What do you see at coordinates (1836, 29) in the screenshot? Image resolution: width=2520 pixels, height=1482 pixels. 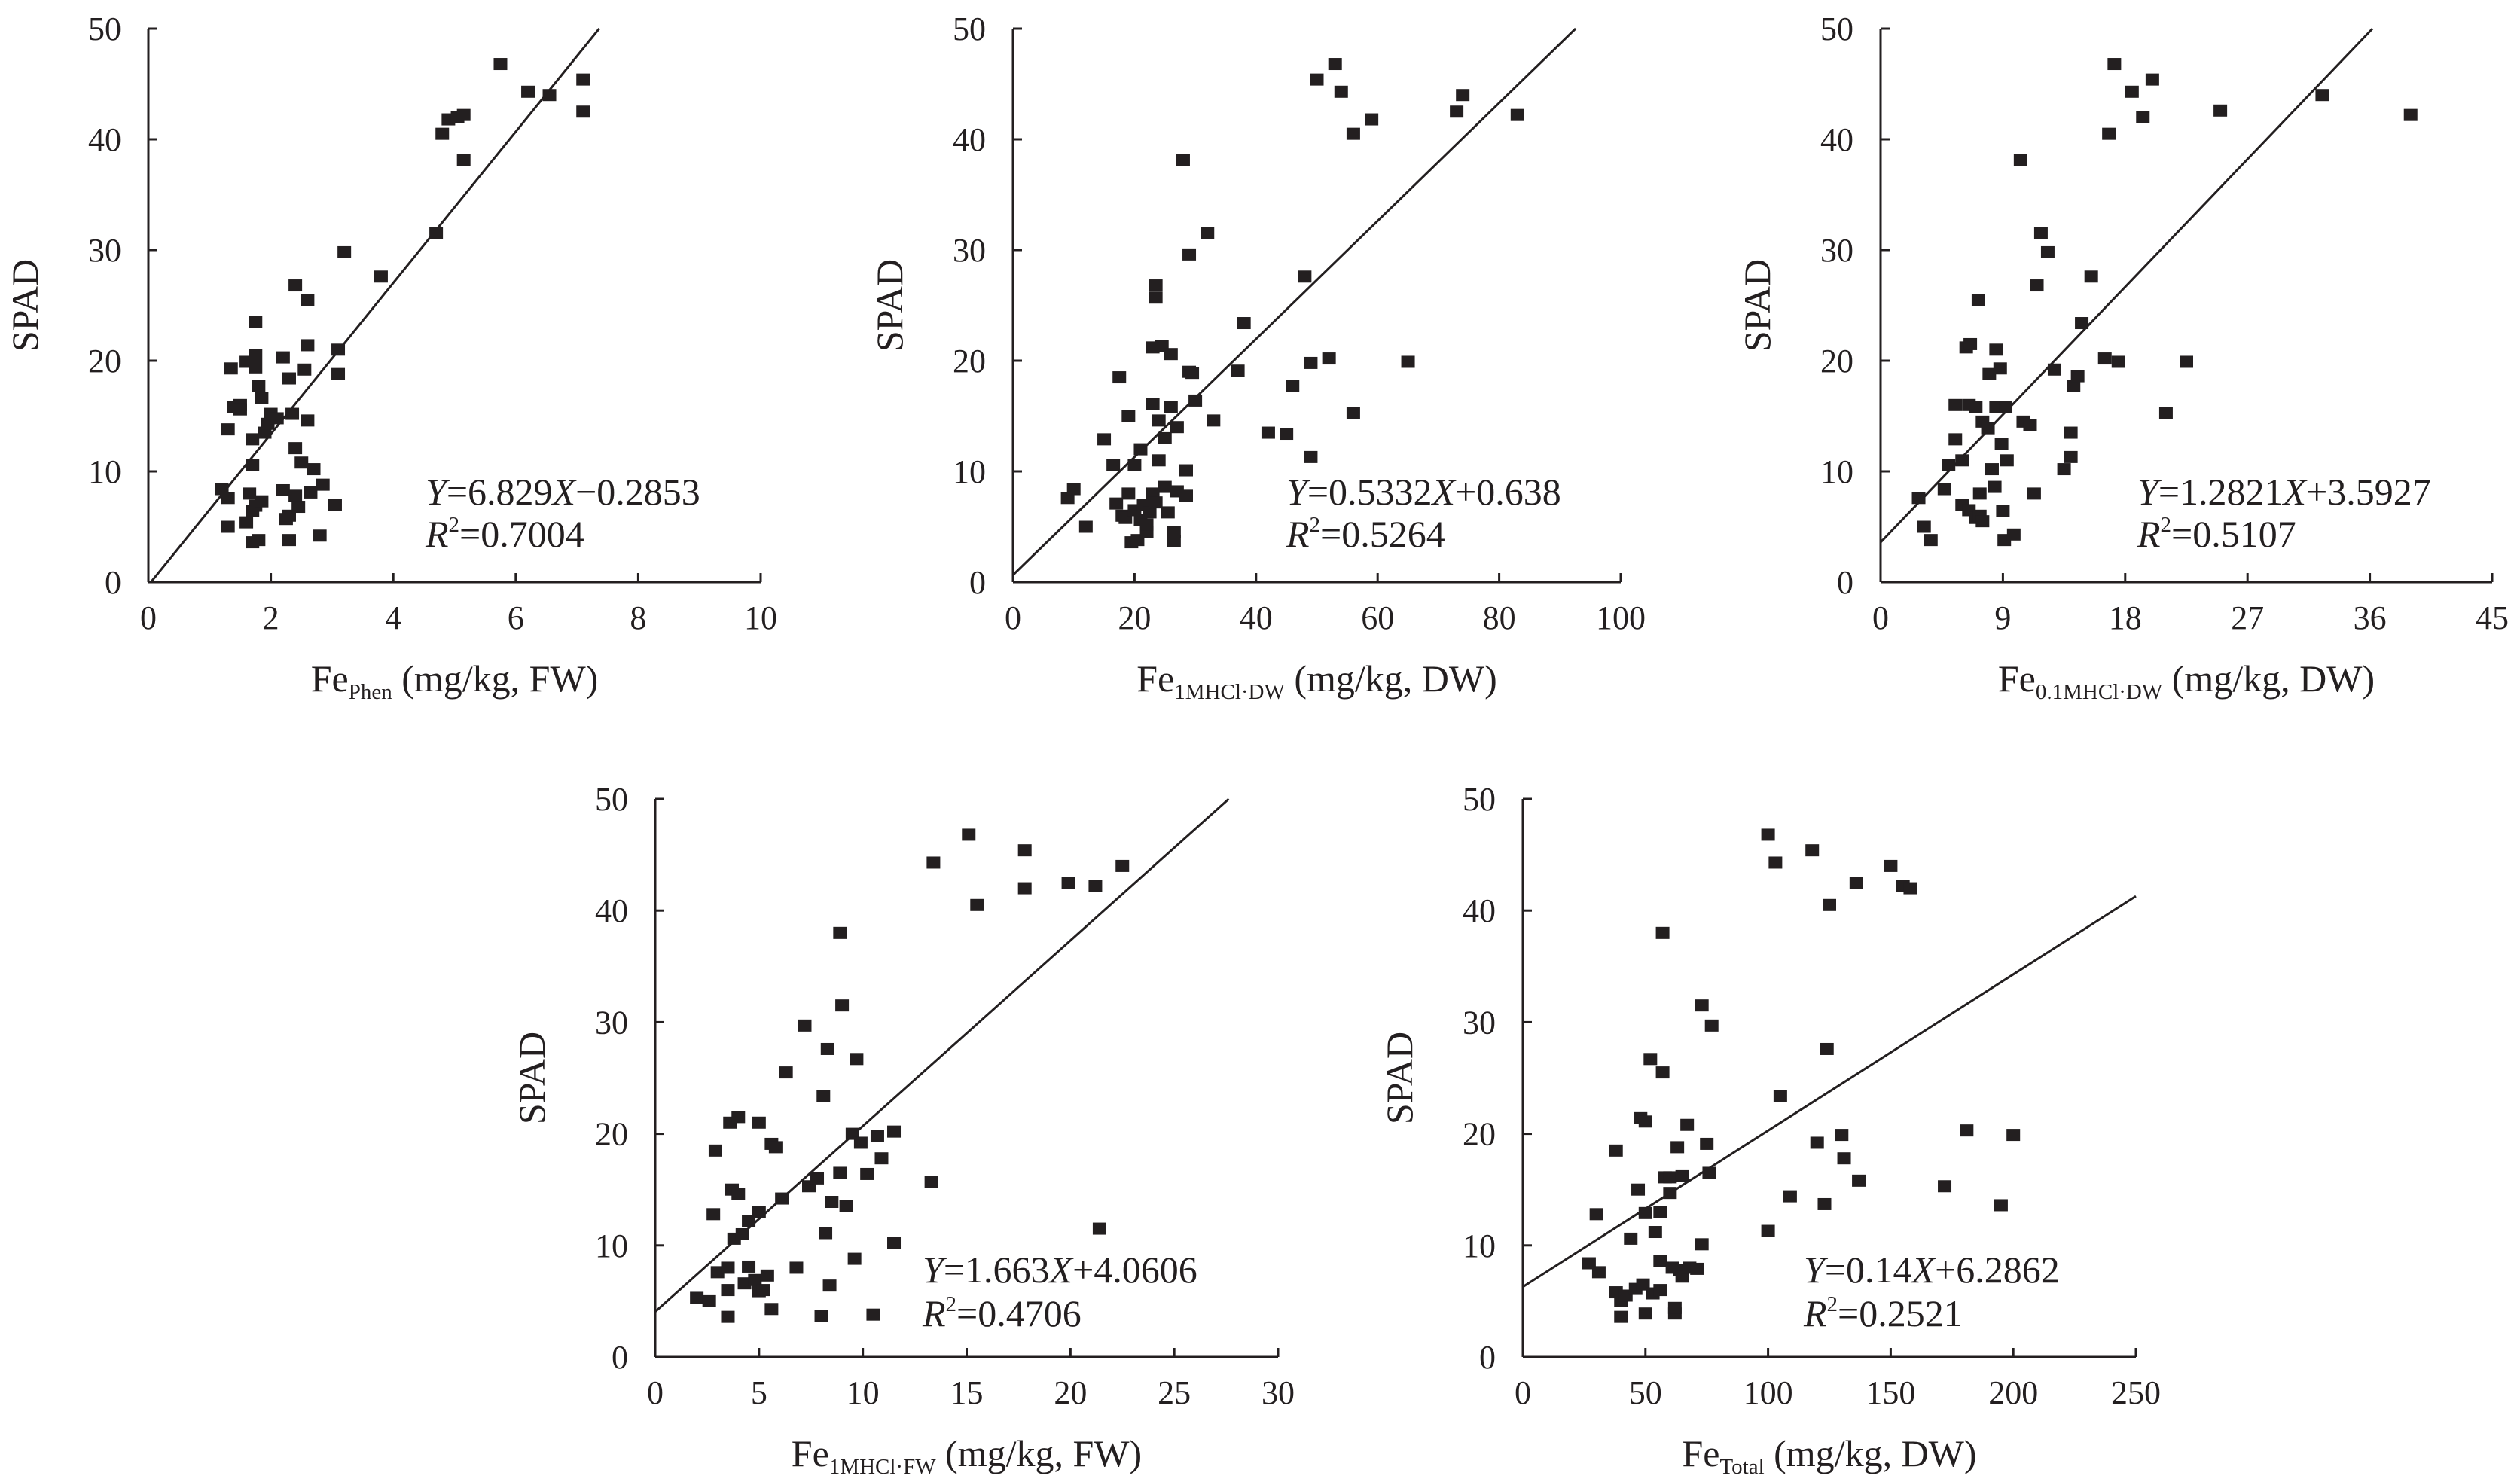 I see `y-tick-label: 50` at bounding box center [1836, 29].